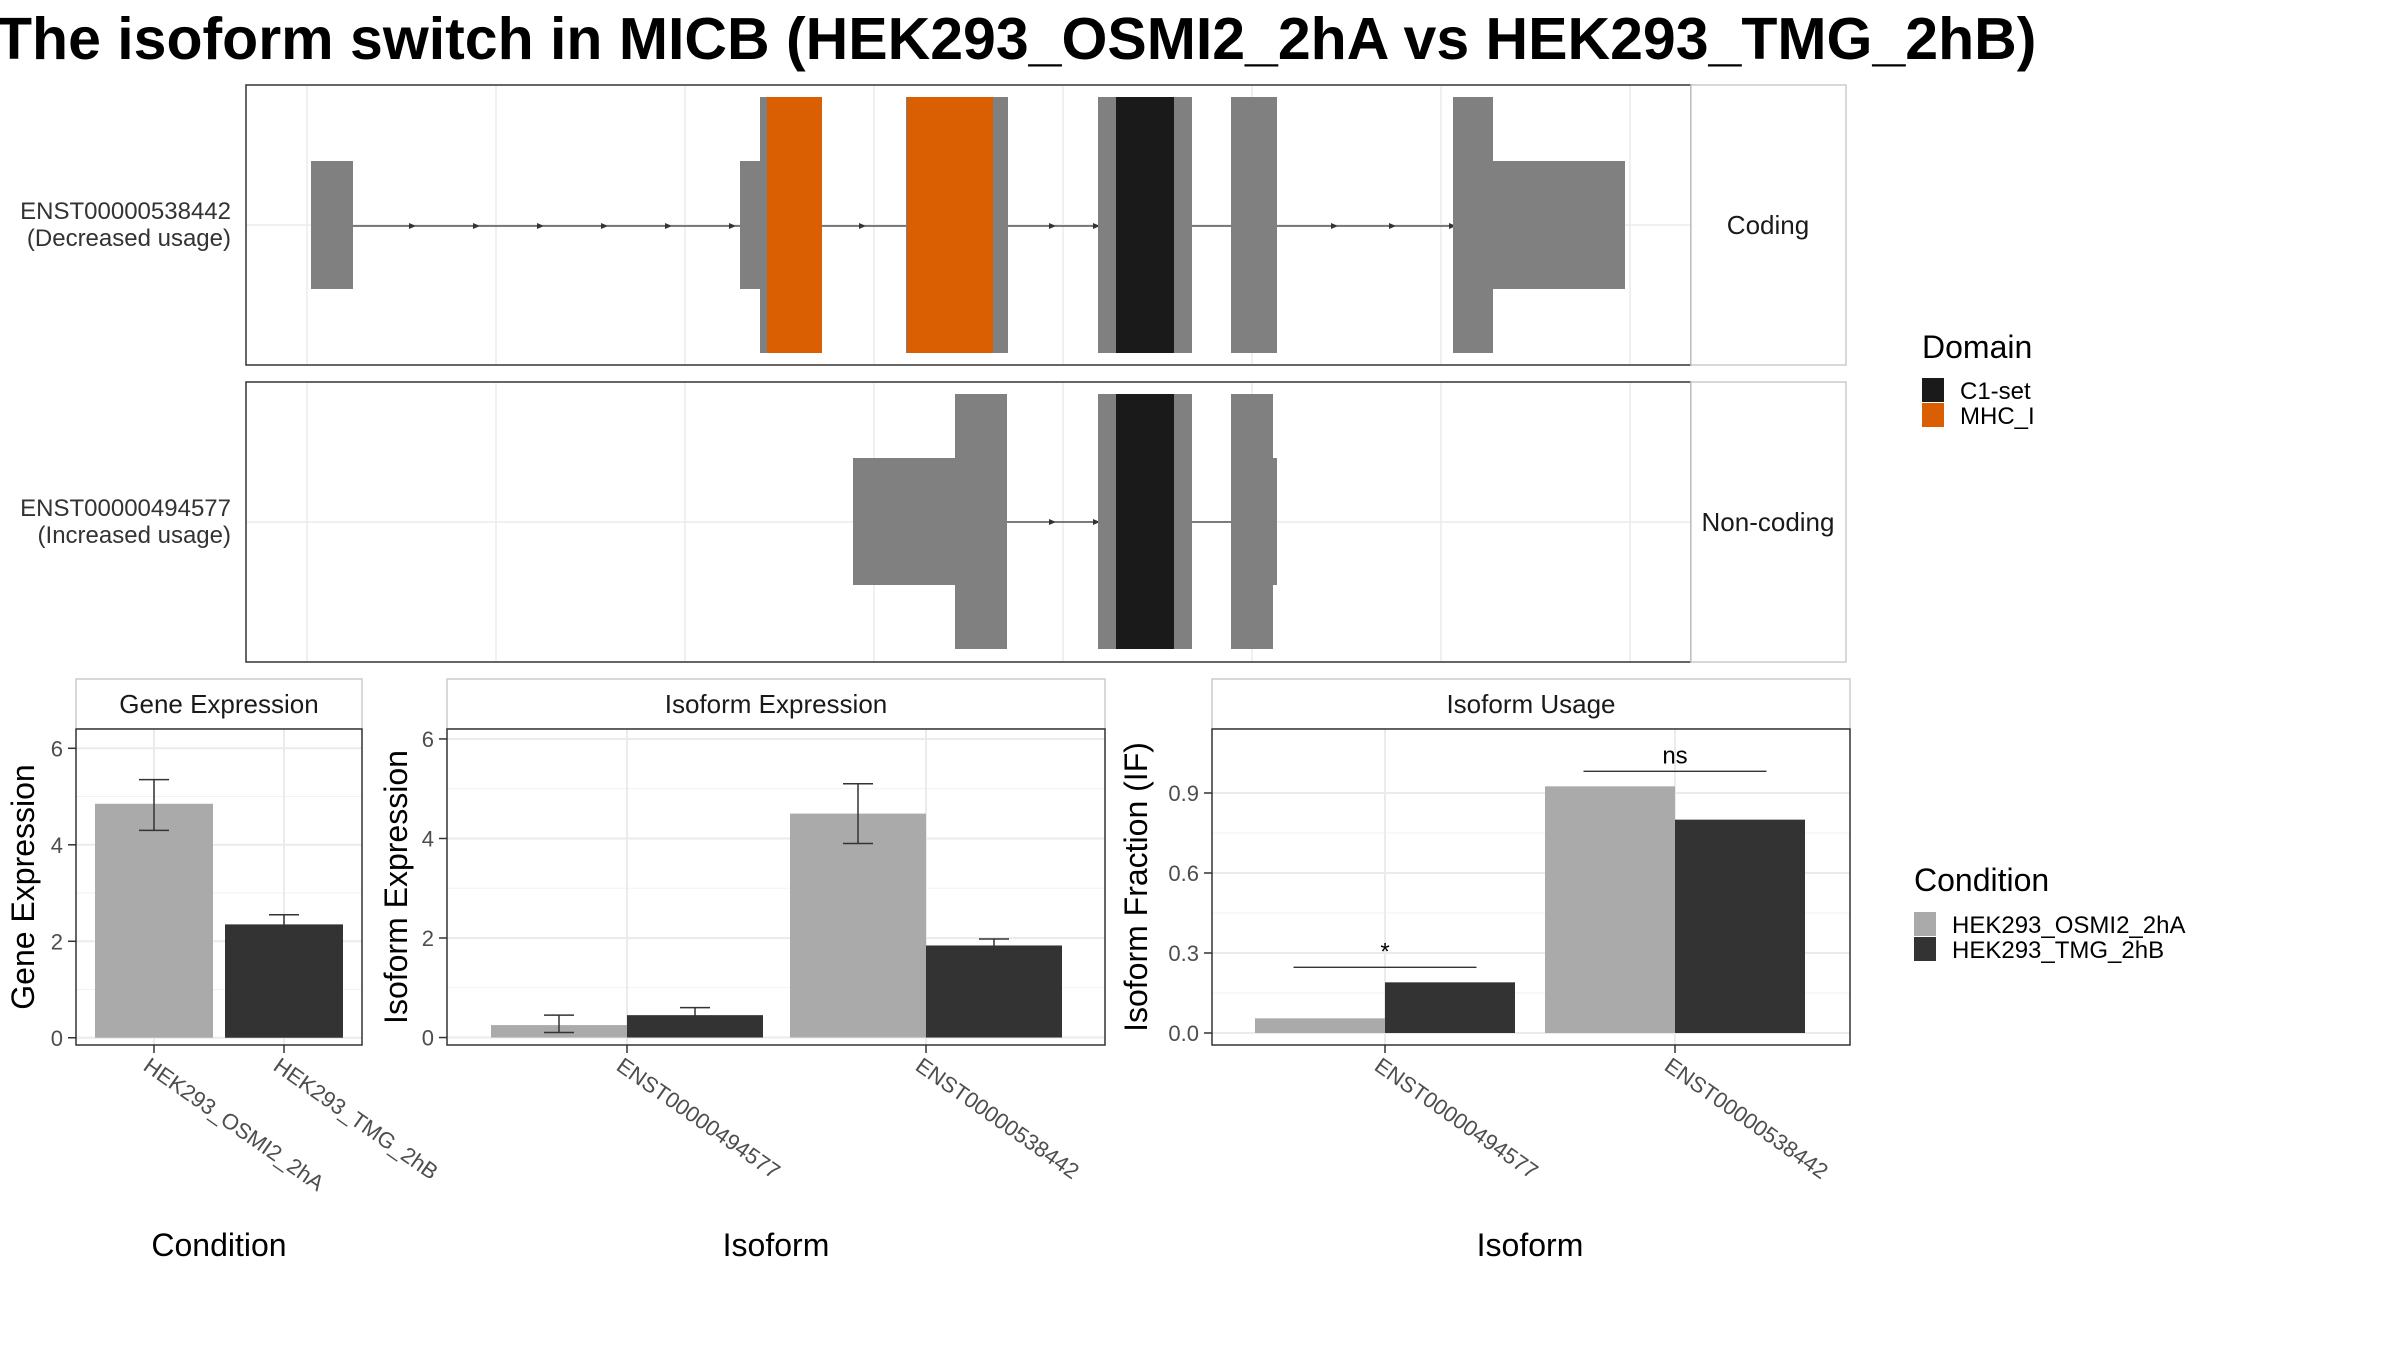 The width and height of the screenshot is (2400, 1350). What do you see at coordinates (1074, 522) in the screenshot?
I see `noncoding-intron-arrows` at bounding box center [1074, 522].